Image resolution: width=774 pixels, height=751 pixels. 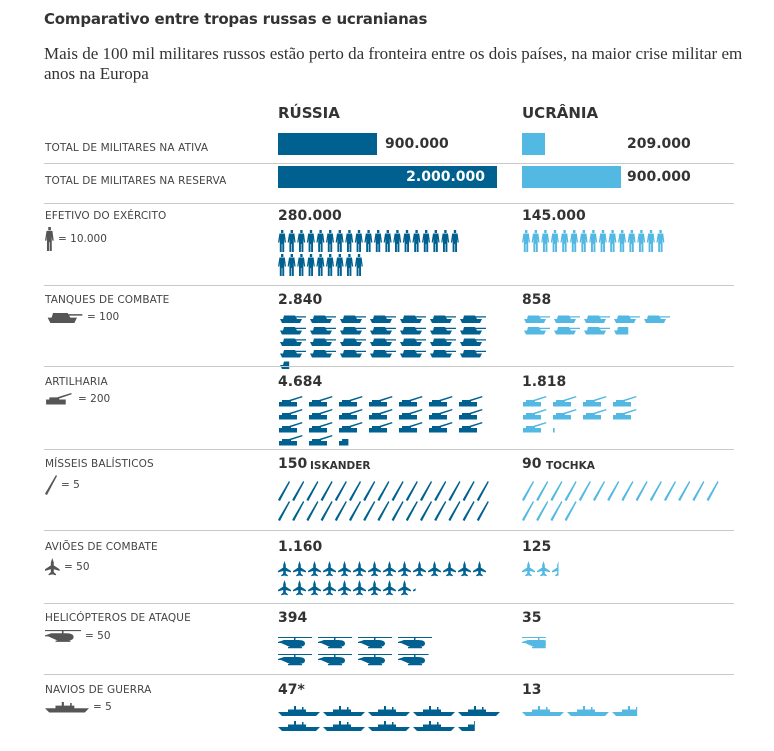 What do you see at coordinates (532, 690) in the screenshot?
I see `ukraine-value: 13` at bounding box center [532, 690].